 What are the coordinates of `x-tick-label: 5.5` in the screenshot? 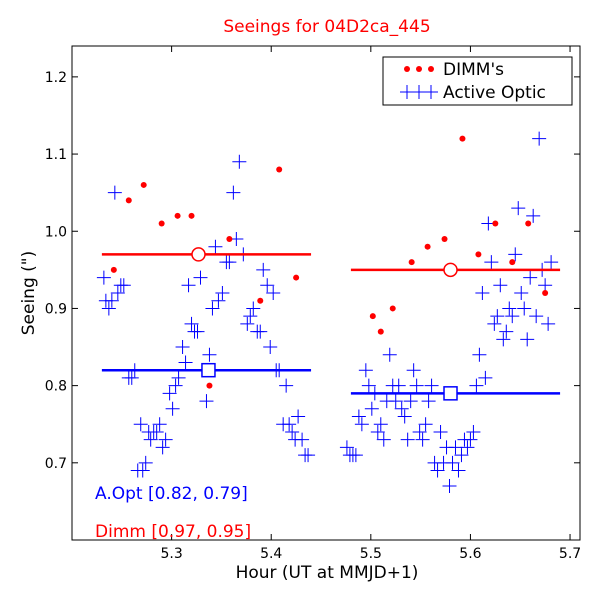 It's located at (371, 554).